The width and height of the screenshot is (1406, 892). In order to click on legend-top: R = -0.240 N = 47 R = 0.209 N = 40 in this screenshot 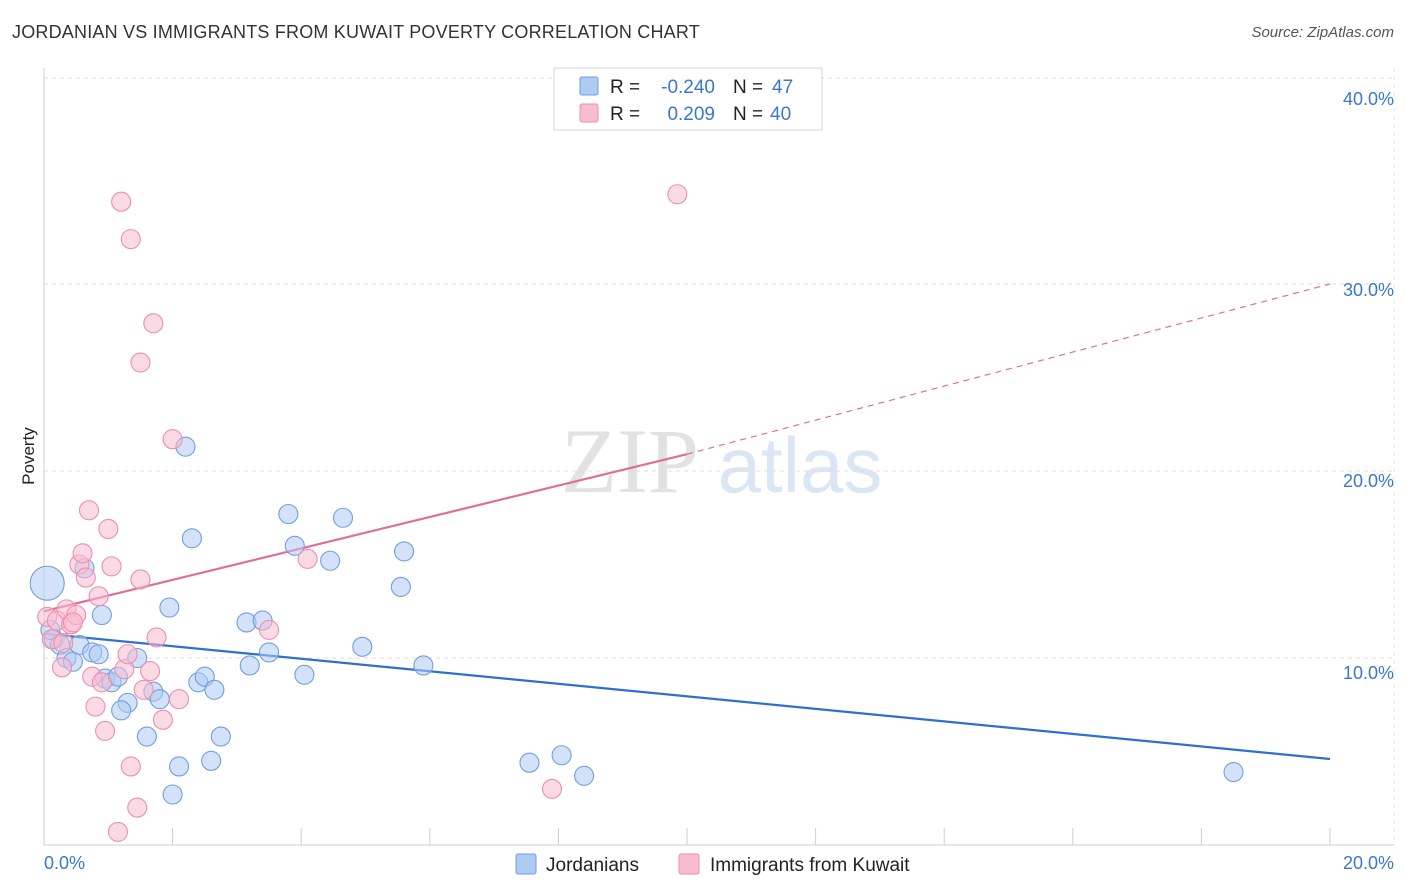, I will do `click(688, 99)`.